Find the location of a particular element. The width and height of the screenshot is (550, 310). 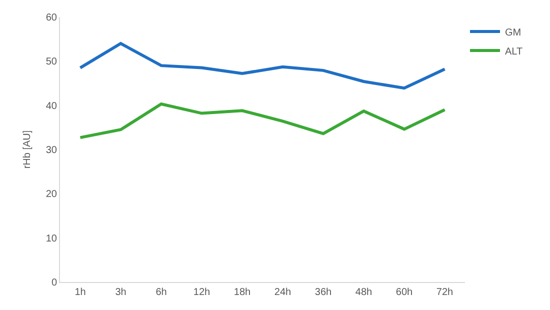

x-tick-label: 18h is located at coordinates (242, 292).